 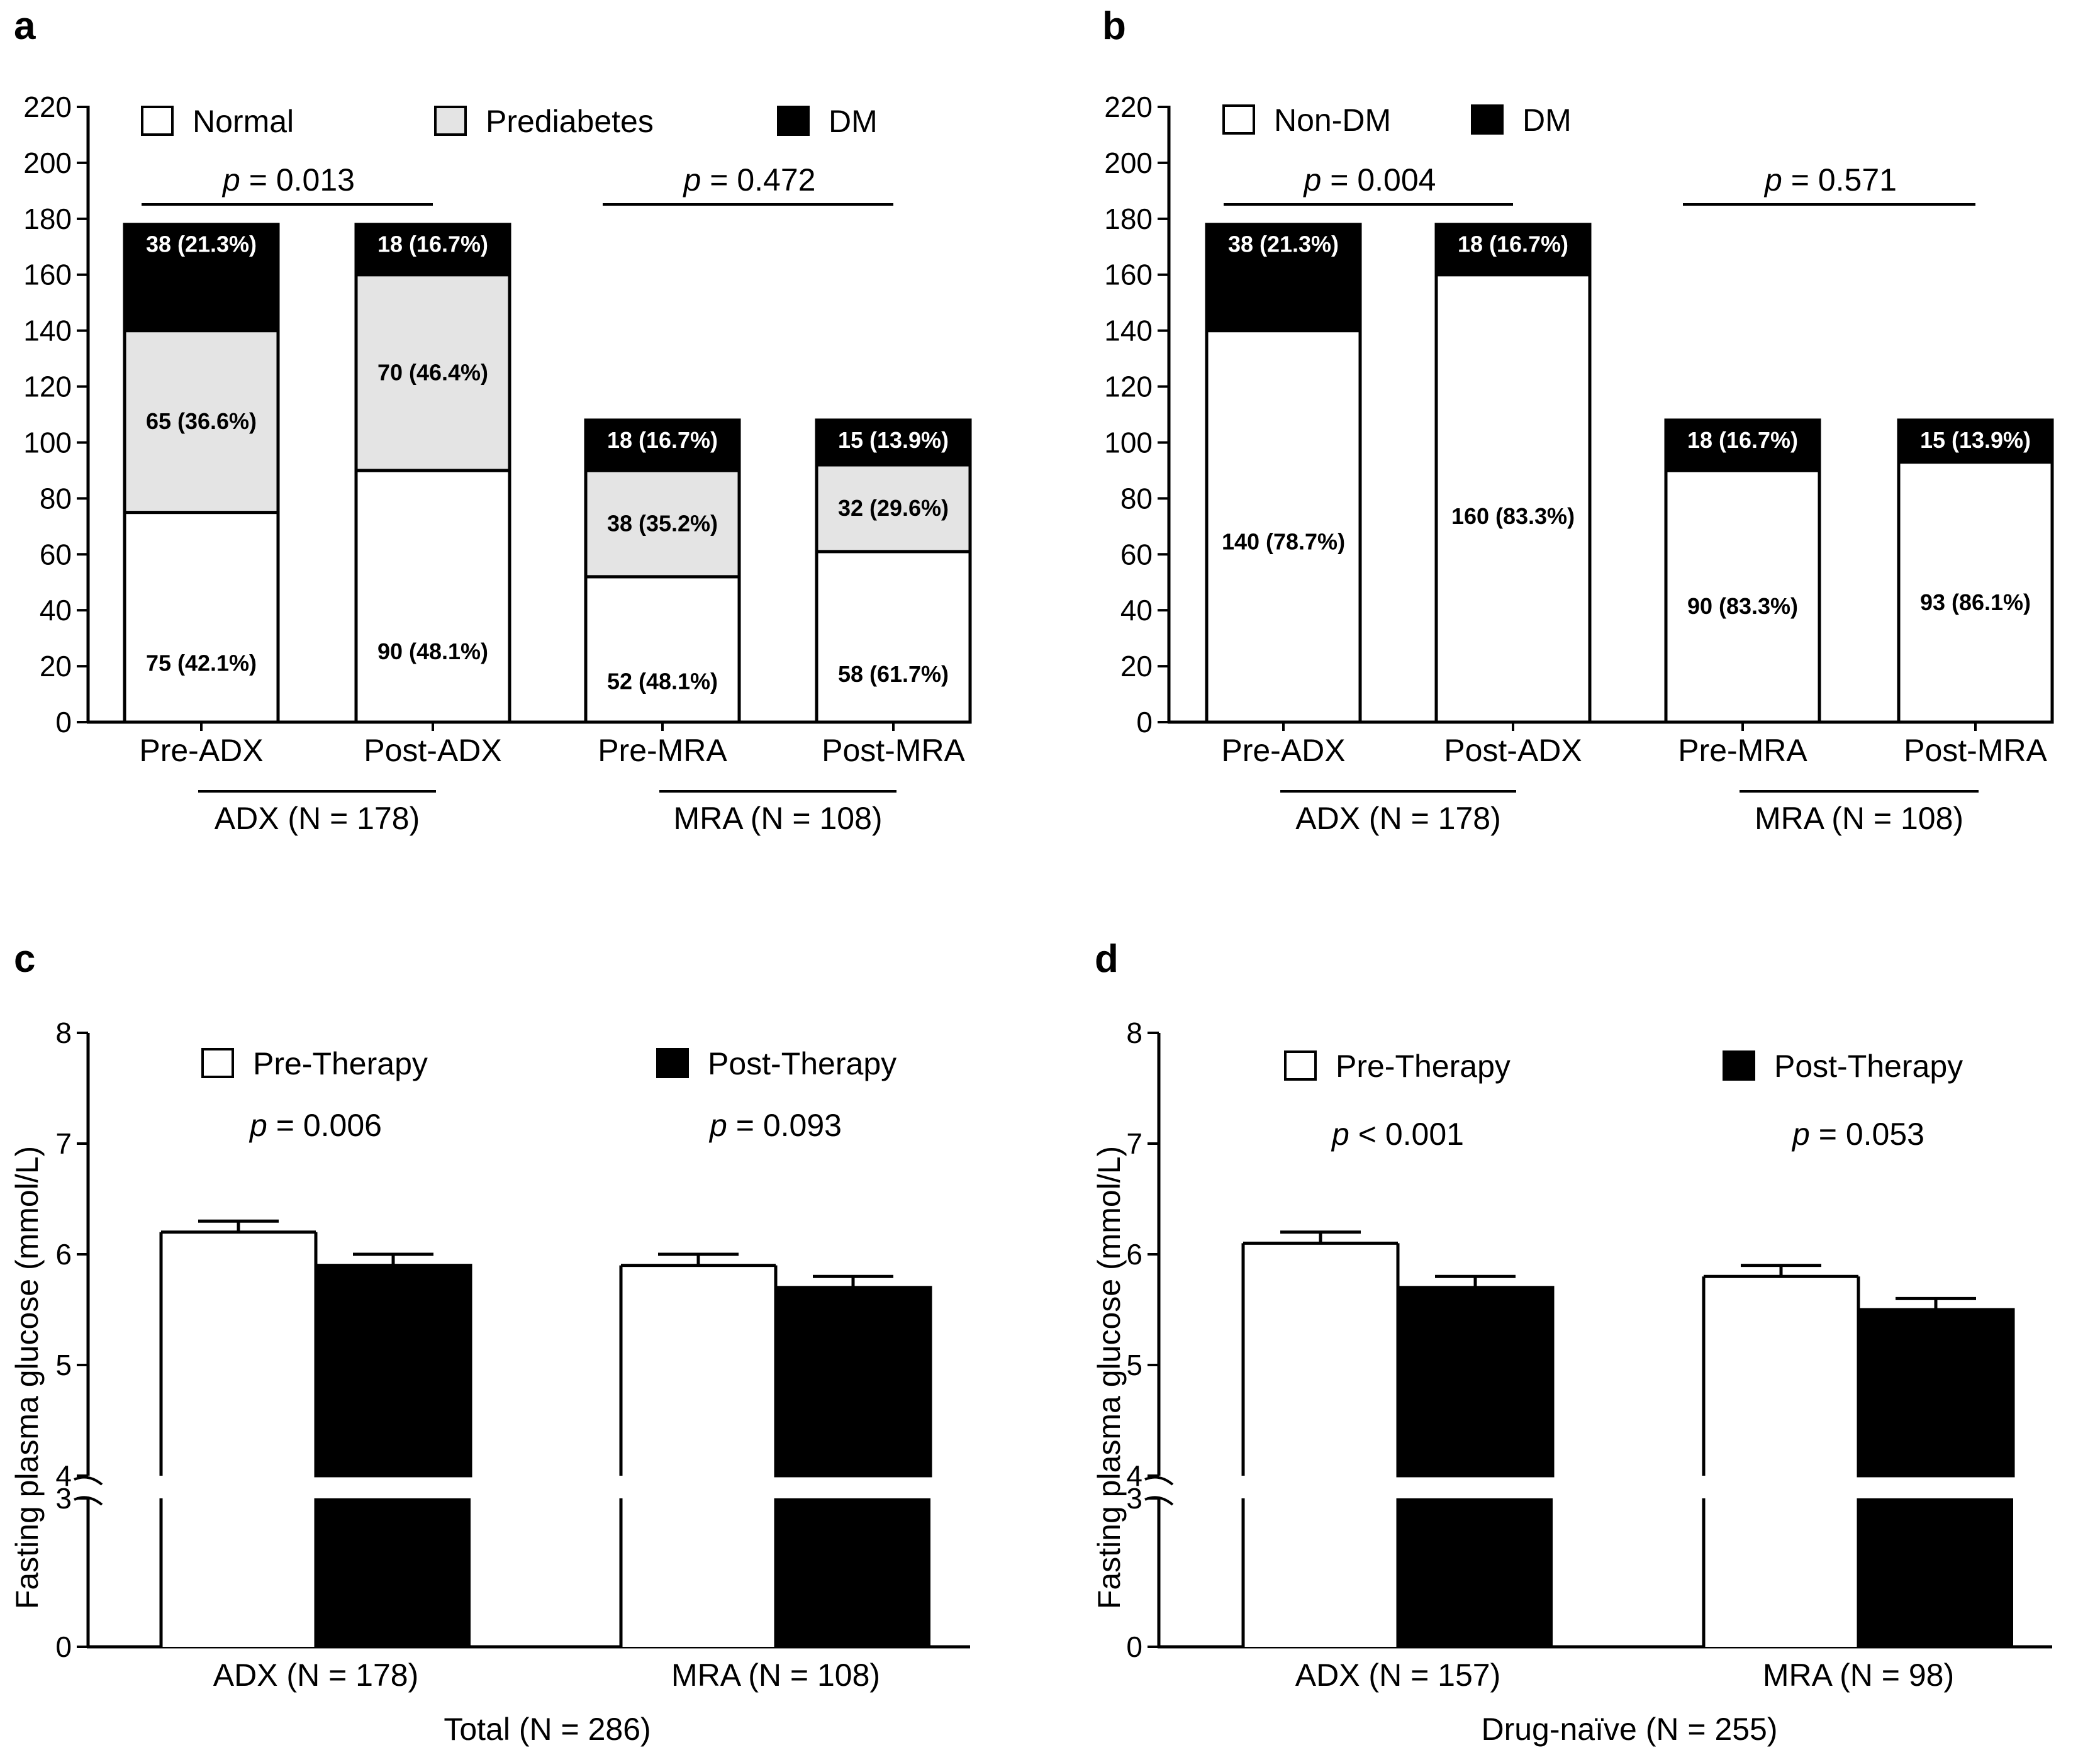 What do you see at coordinates (1513, 516) in the screenshot?
I see `bar-value-label: 160 (83.3%)` at bounding box center [1513, 516].